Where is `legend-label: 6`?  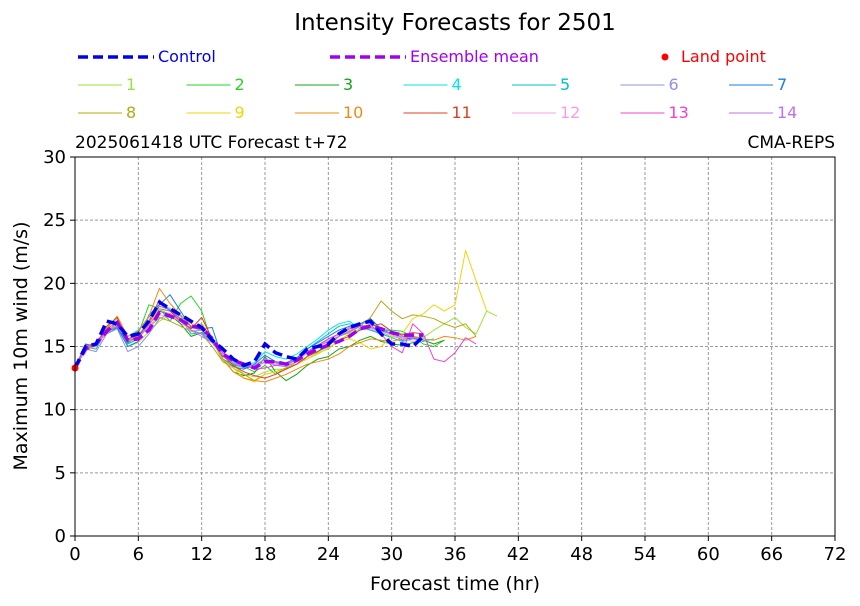
legend-label: 6 is located at coordinates (674, 84).